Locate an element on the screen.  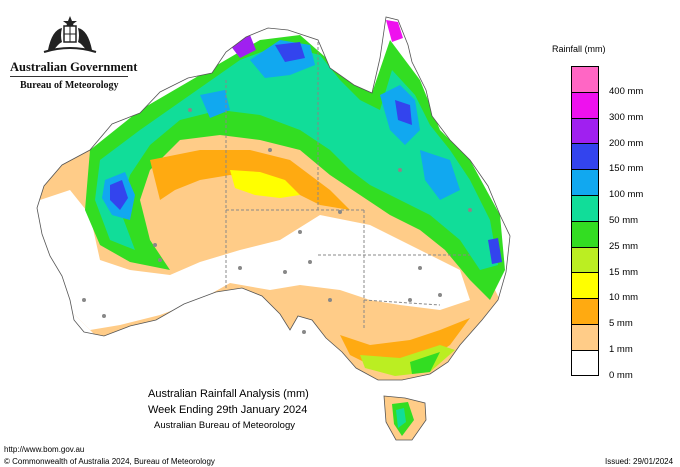
tasmania is located at coordinates (405, 418).